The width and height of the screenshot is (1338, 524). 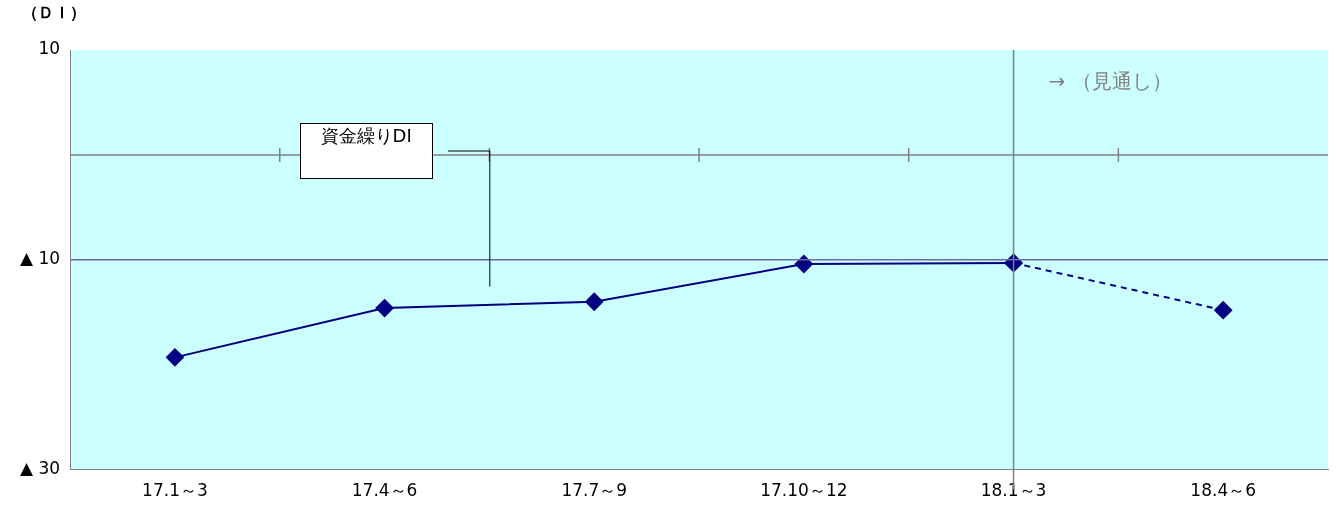 I want to click on x-tick-label: 17.1～3, so click(x=175, y=490).